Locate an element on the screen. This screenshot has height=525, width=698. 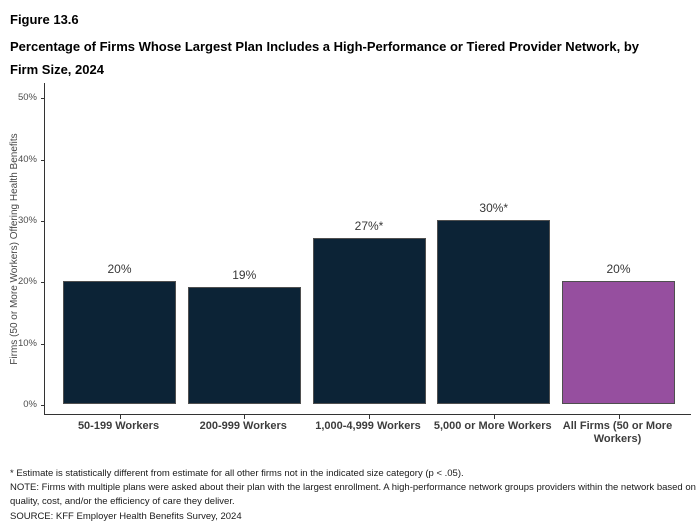
y-tick-label: 0% is located at coordinates (30, 404).